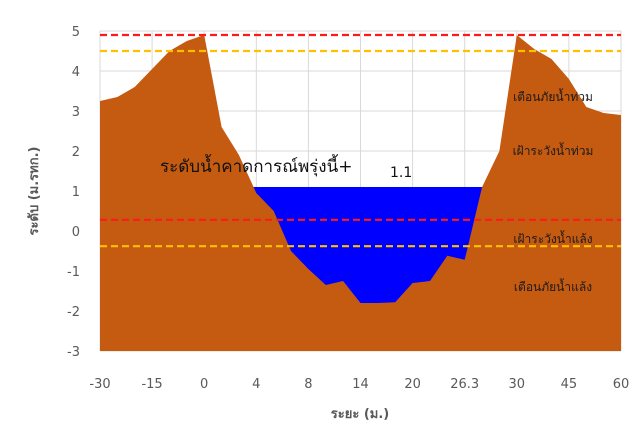  Describe the element at coordinates (76, 152) in the screenshot. I see `y-tick-label: 2` at that location.